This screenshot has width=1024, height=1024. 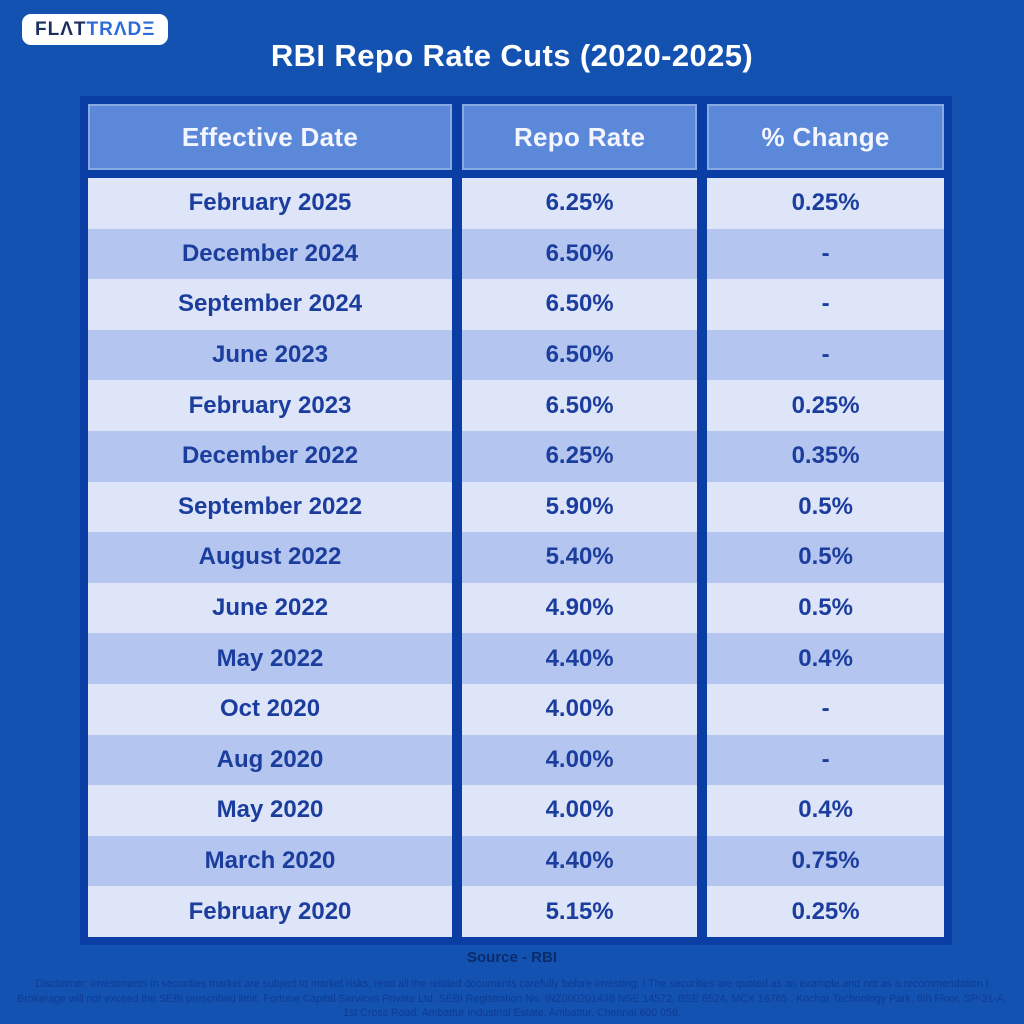 What do you see at coordinates (826, 456) in the screenshot?
I see `change-cell: 0.35%` at bounding box center [826, 456].